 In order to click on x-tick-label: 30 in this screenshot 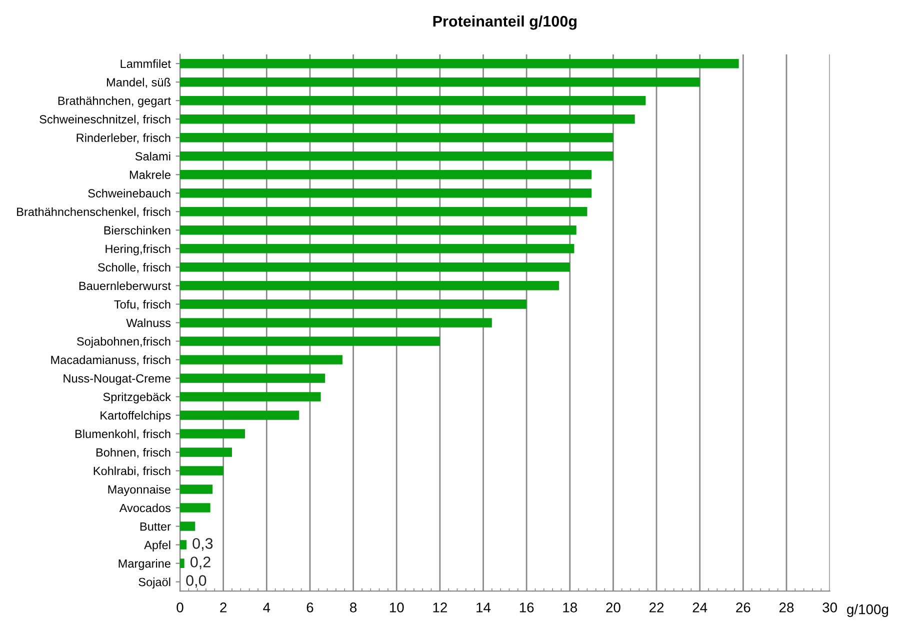, I will do `click(829, 607)`.